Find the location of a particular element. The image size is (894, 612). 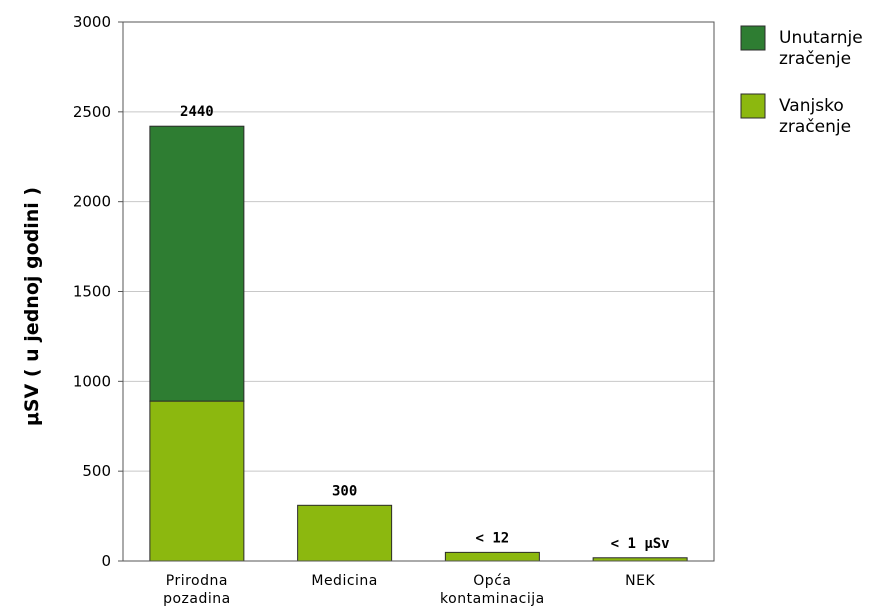

legend: Unutarnje zračenje Vanjsko zračenje is located at coordinates (801, 81).